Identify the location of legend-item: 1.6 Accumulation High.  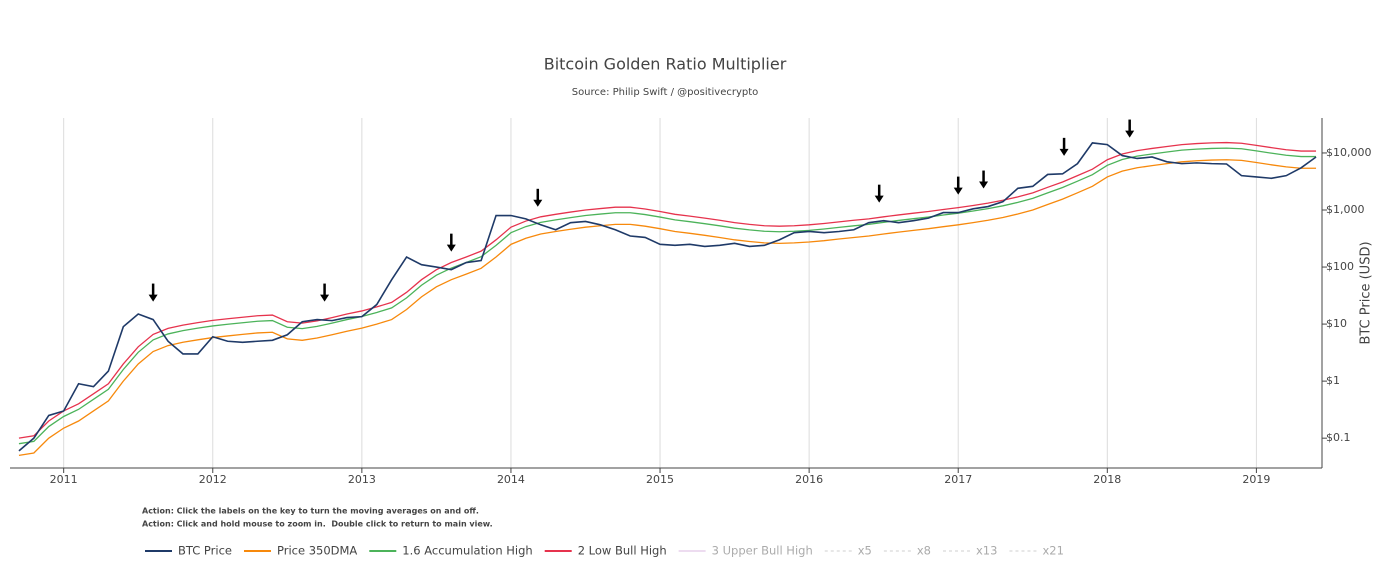
(451, 551).